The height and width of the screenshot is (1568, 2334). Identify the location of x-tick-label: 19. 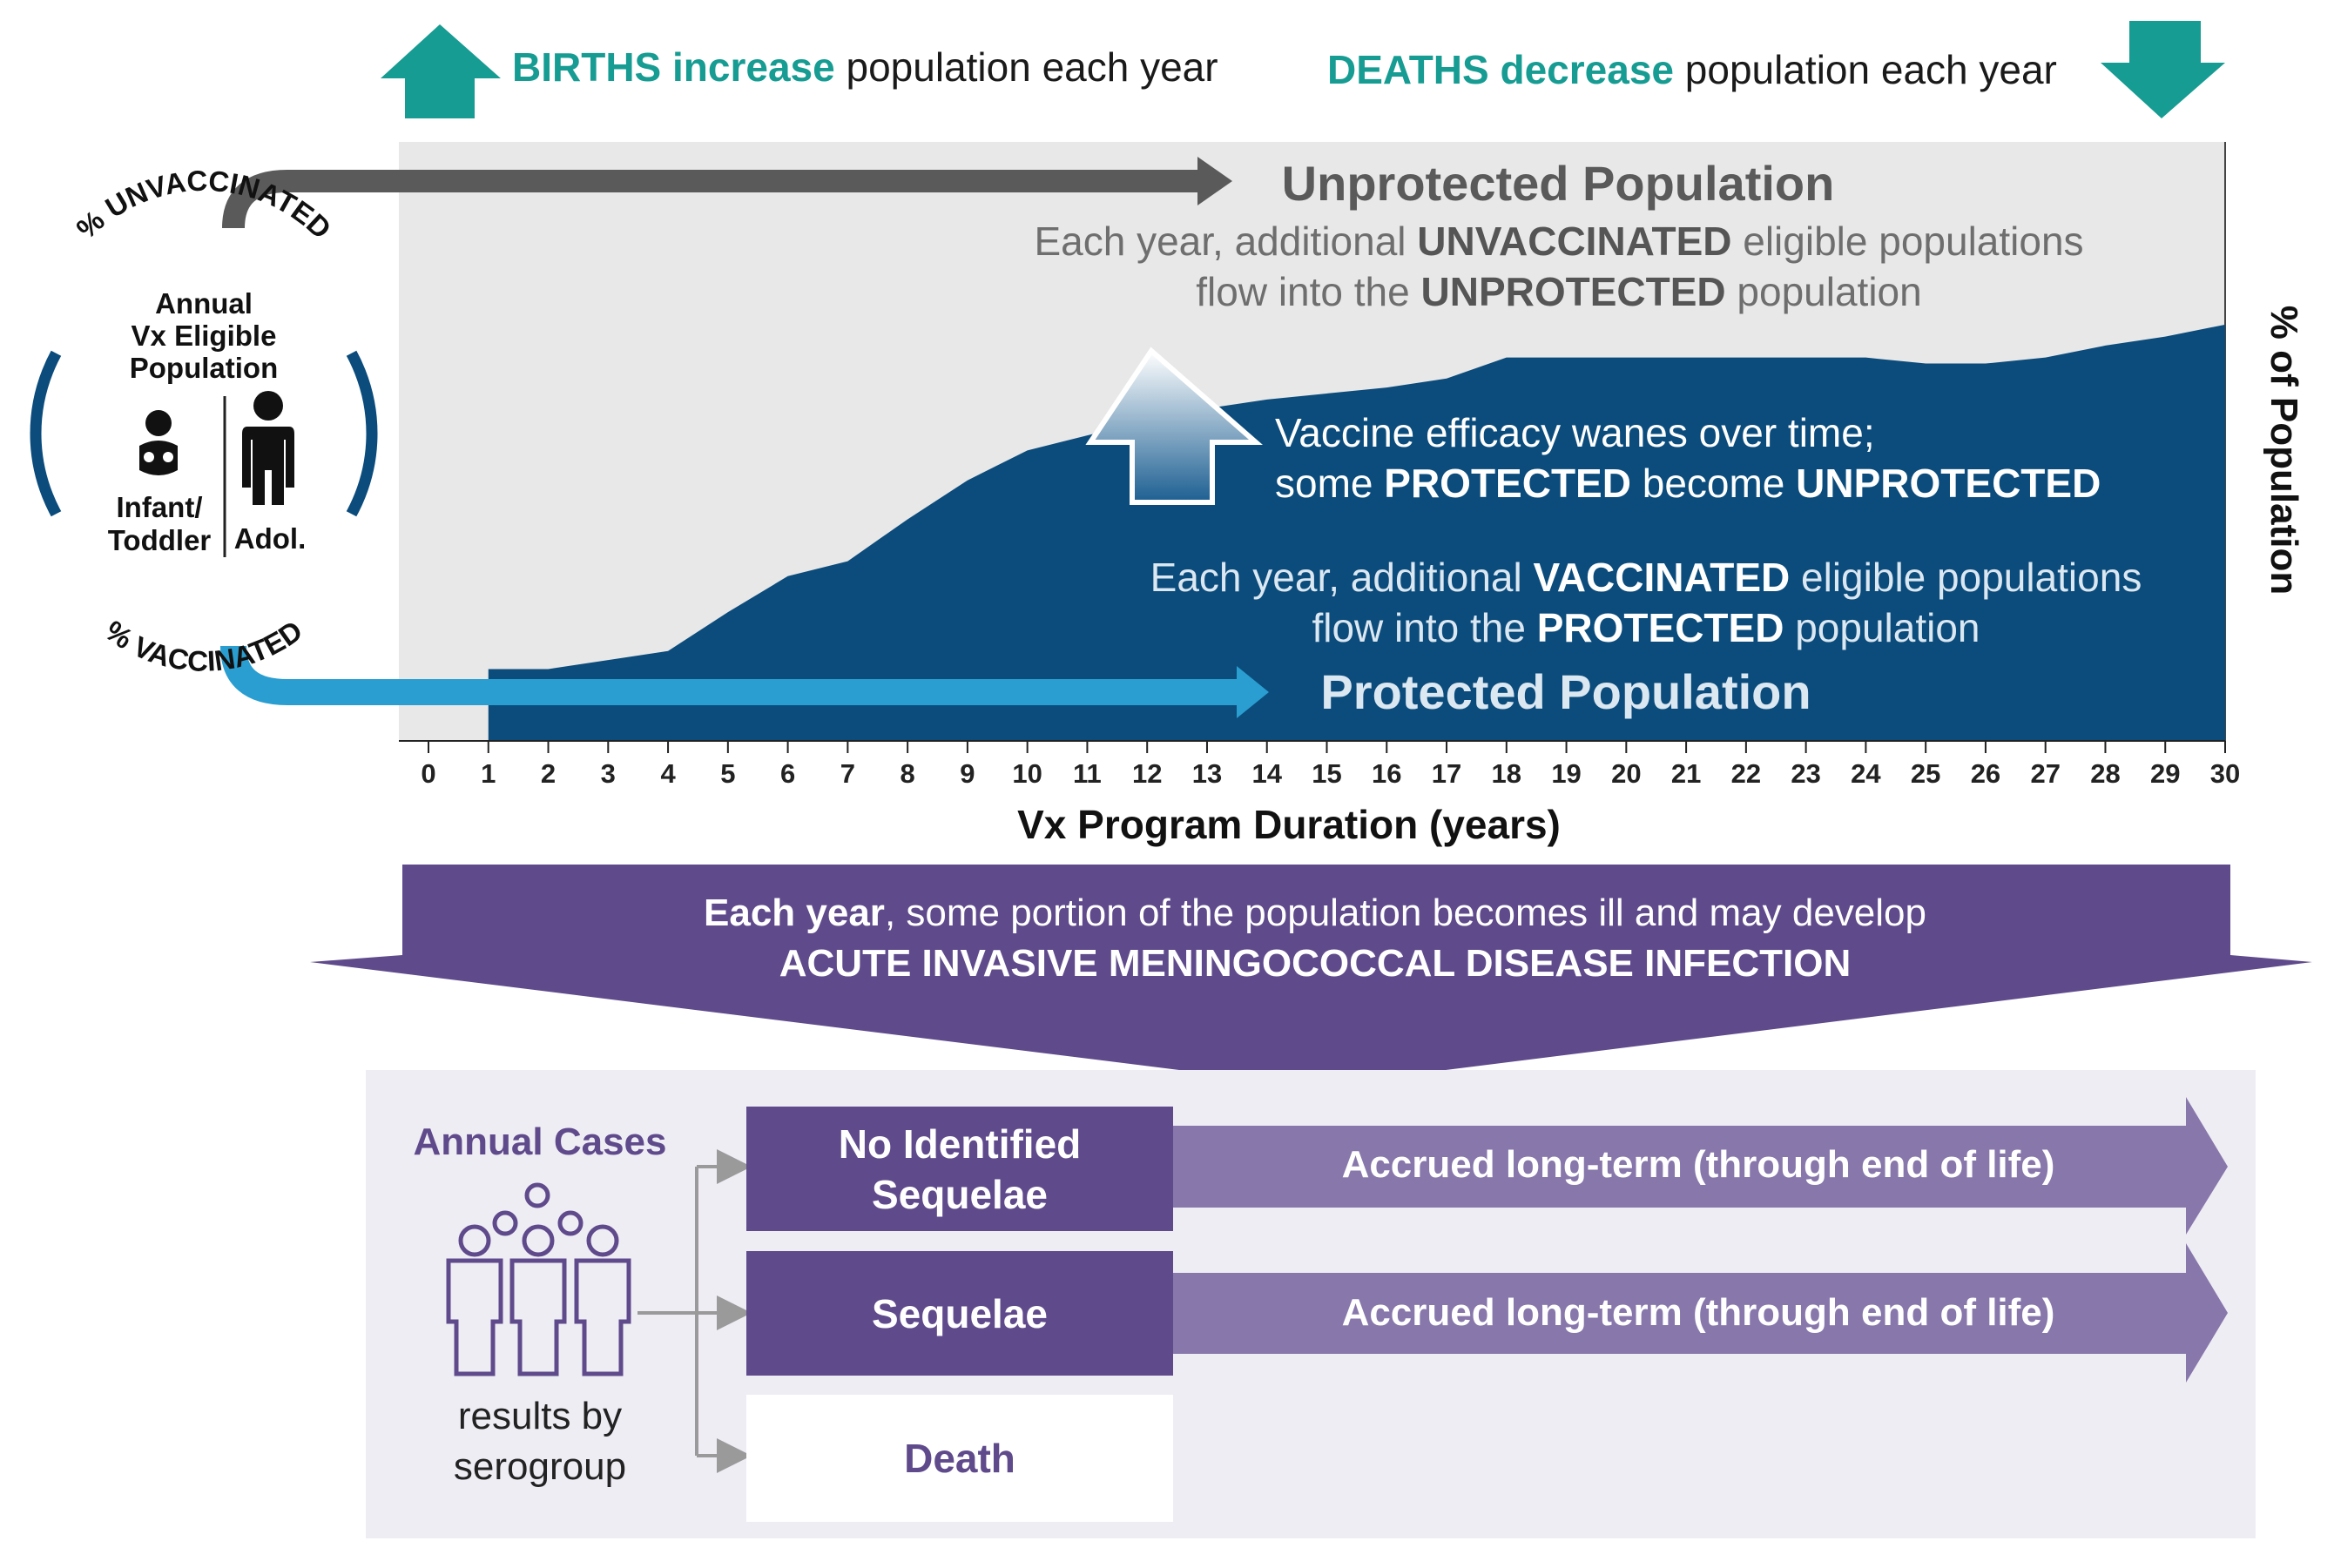
(1566, 773).